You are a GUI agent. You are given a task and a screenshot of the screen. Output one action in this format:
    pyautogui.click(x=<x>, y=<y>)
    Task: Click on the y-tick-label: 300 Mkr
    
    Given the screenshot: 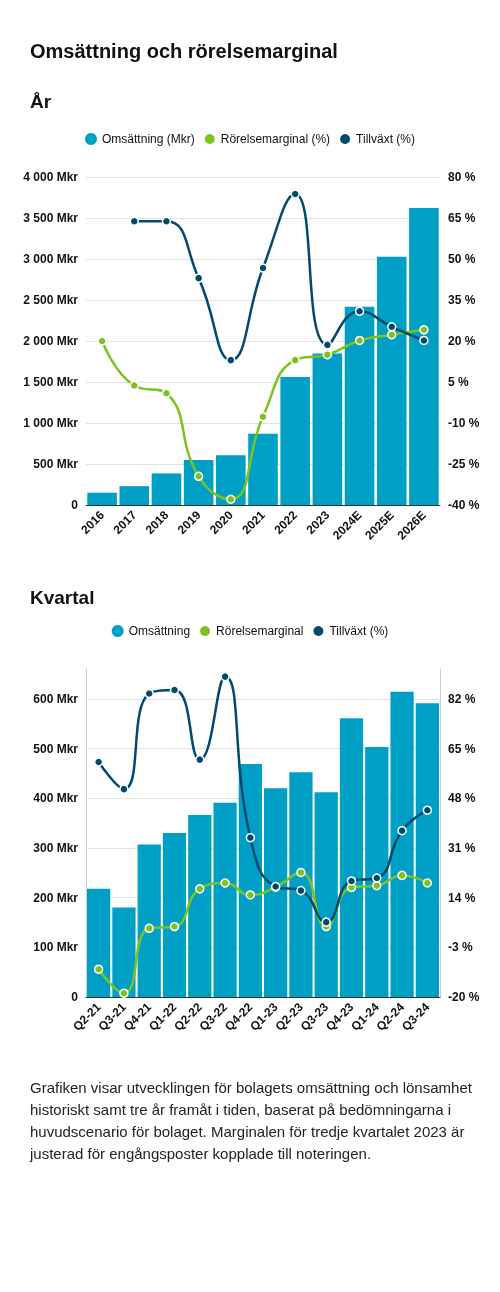 What is the action you would take?
    pyautogui.click(x=56, y=847)
    